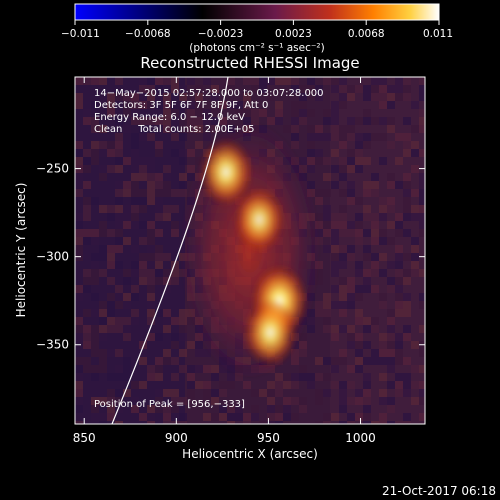 This screenshot has height=500, width=500. What do you see at coordinates (257, 30) in the screenshot?
I see `colorbar-ticks: −0.011 −0.0068 −0.0023 0.0023 0.0068 0.011` at bounding box center [257, 30].